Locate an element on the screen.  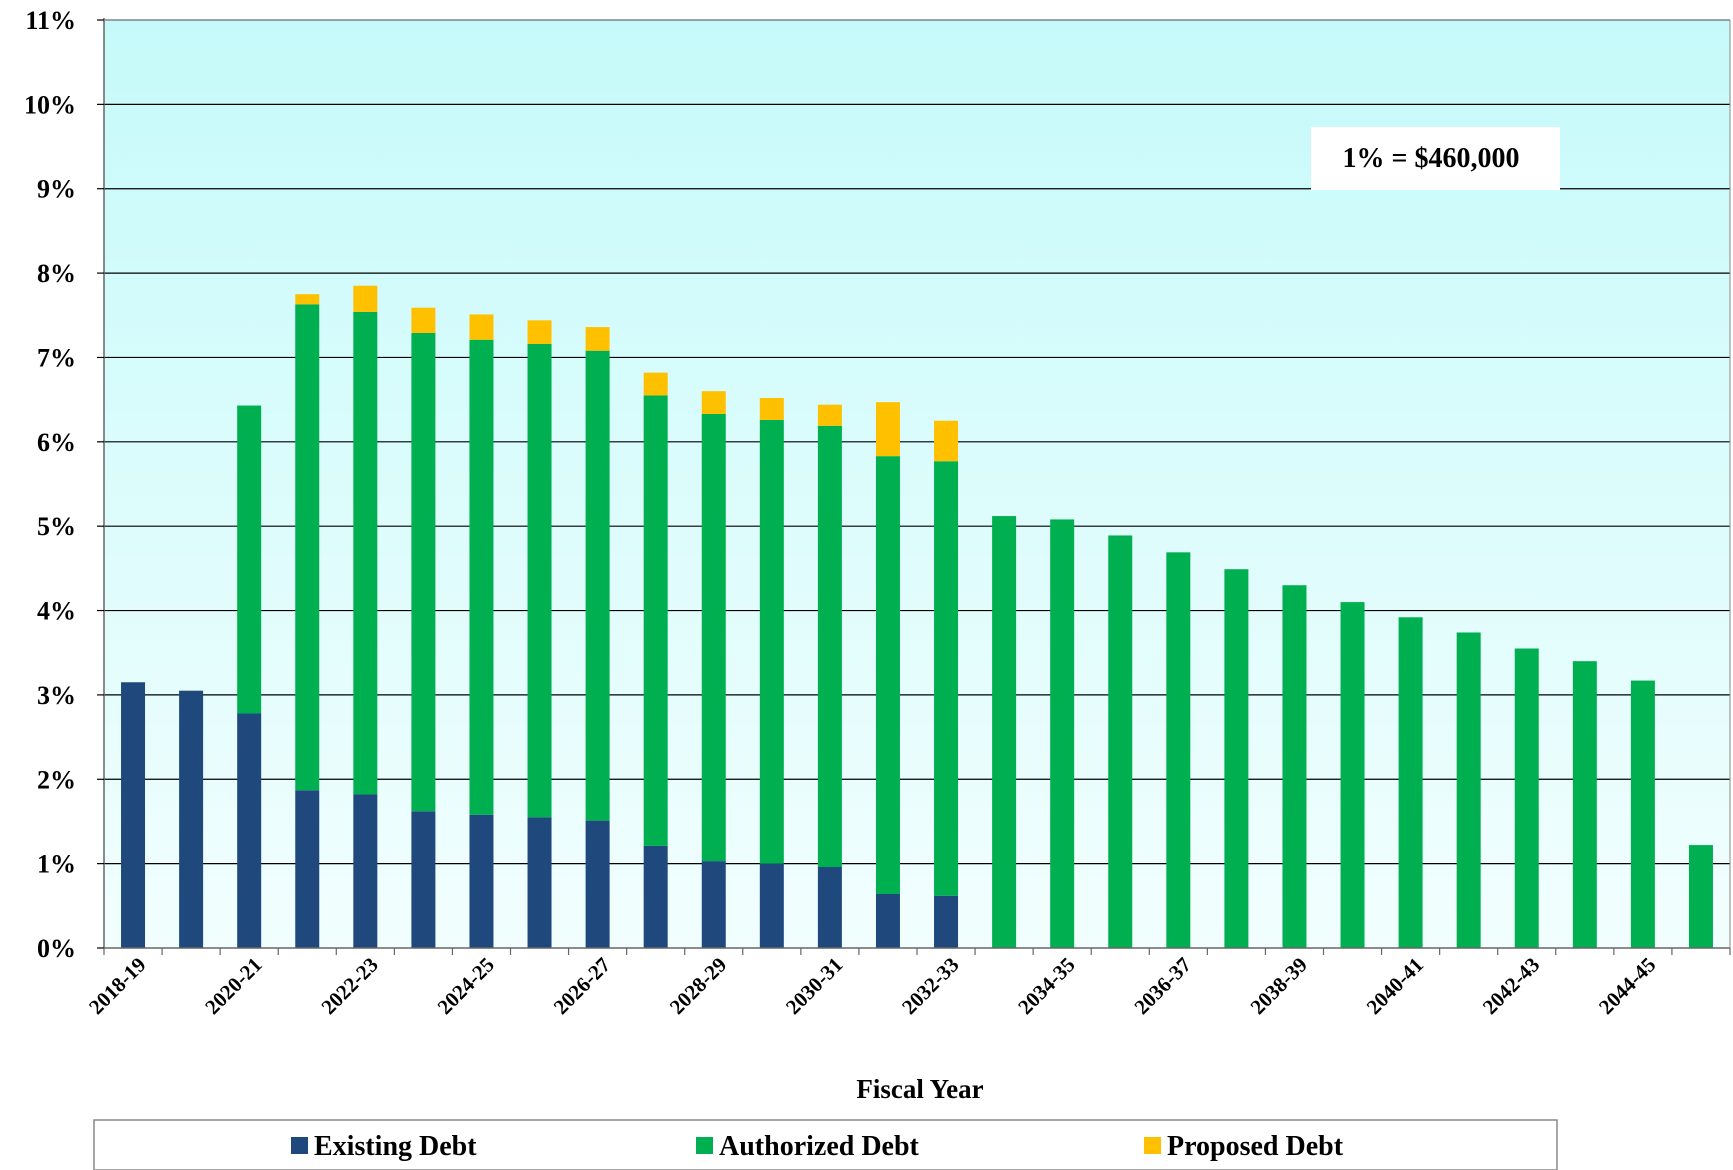
x-tick-label: 2028-29 is located at coordinates (698, 986).